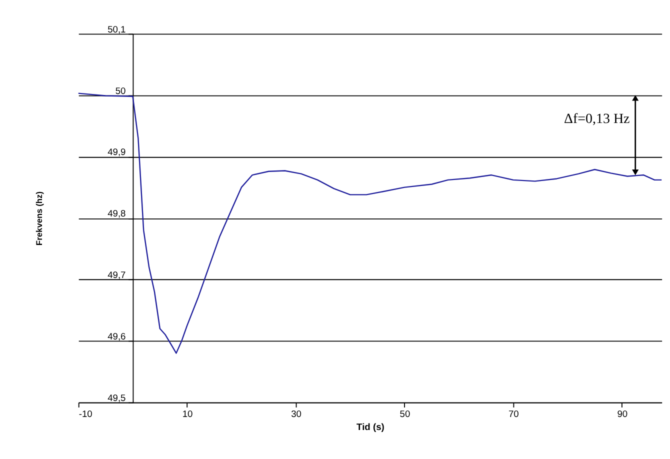  I want to click on annotation: Δf=0,13 Hz, so click(597, 120).